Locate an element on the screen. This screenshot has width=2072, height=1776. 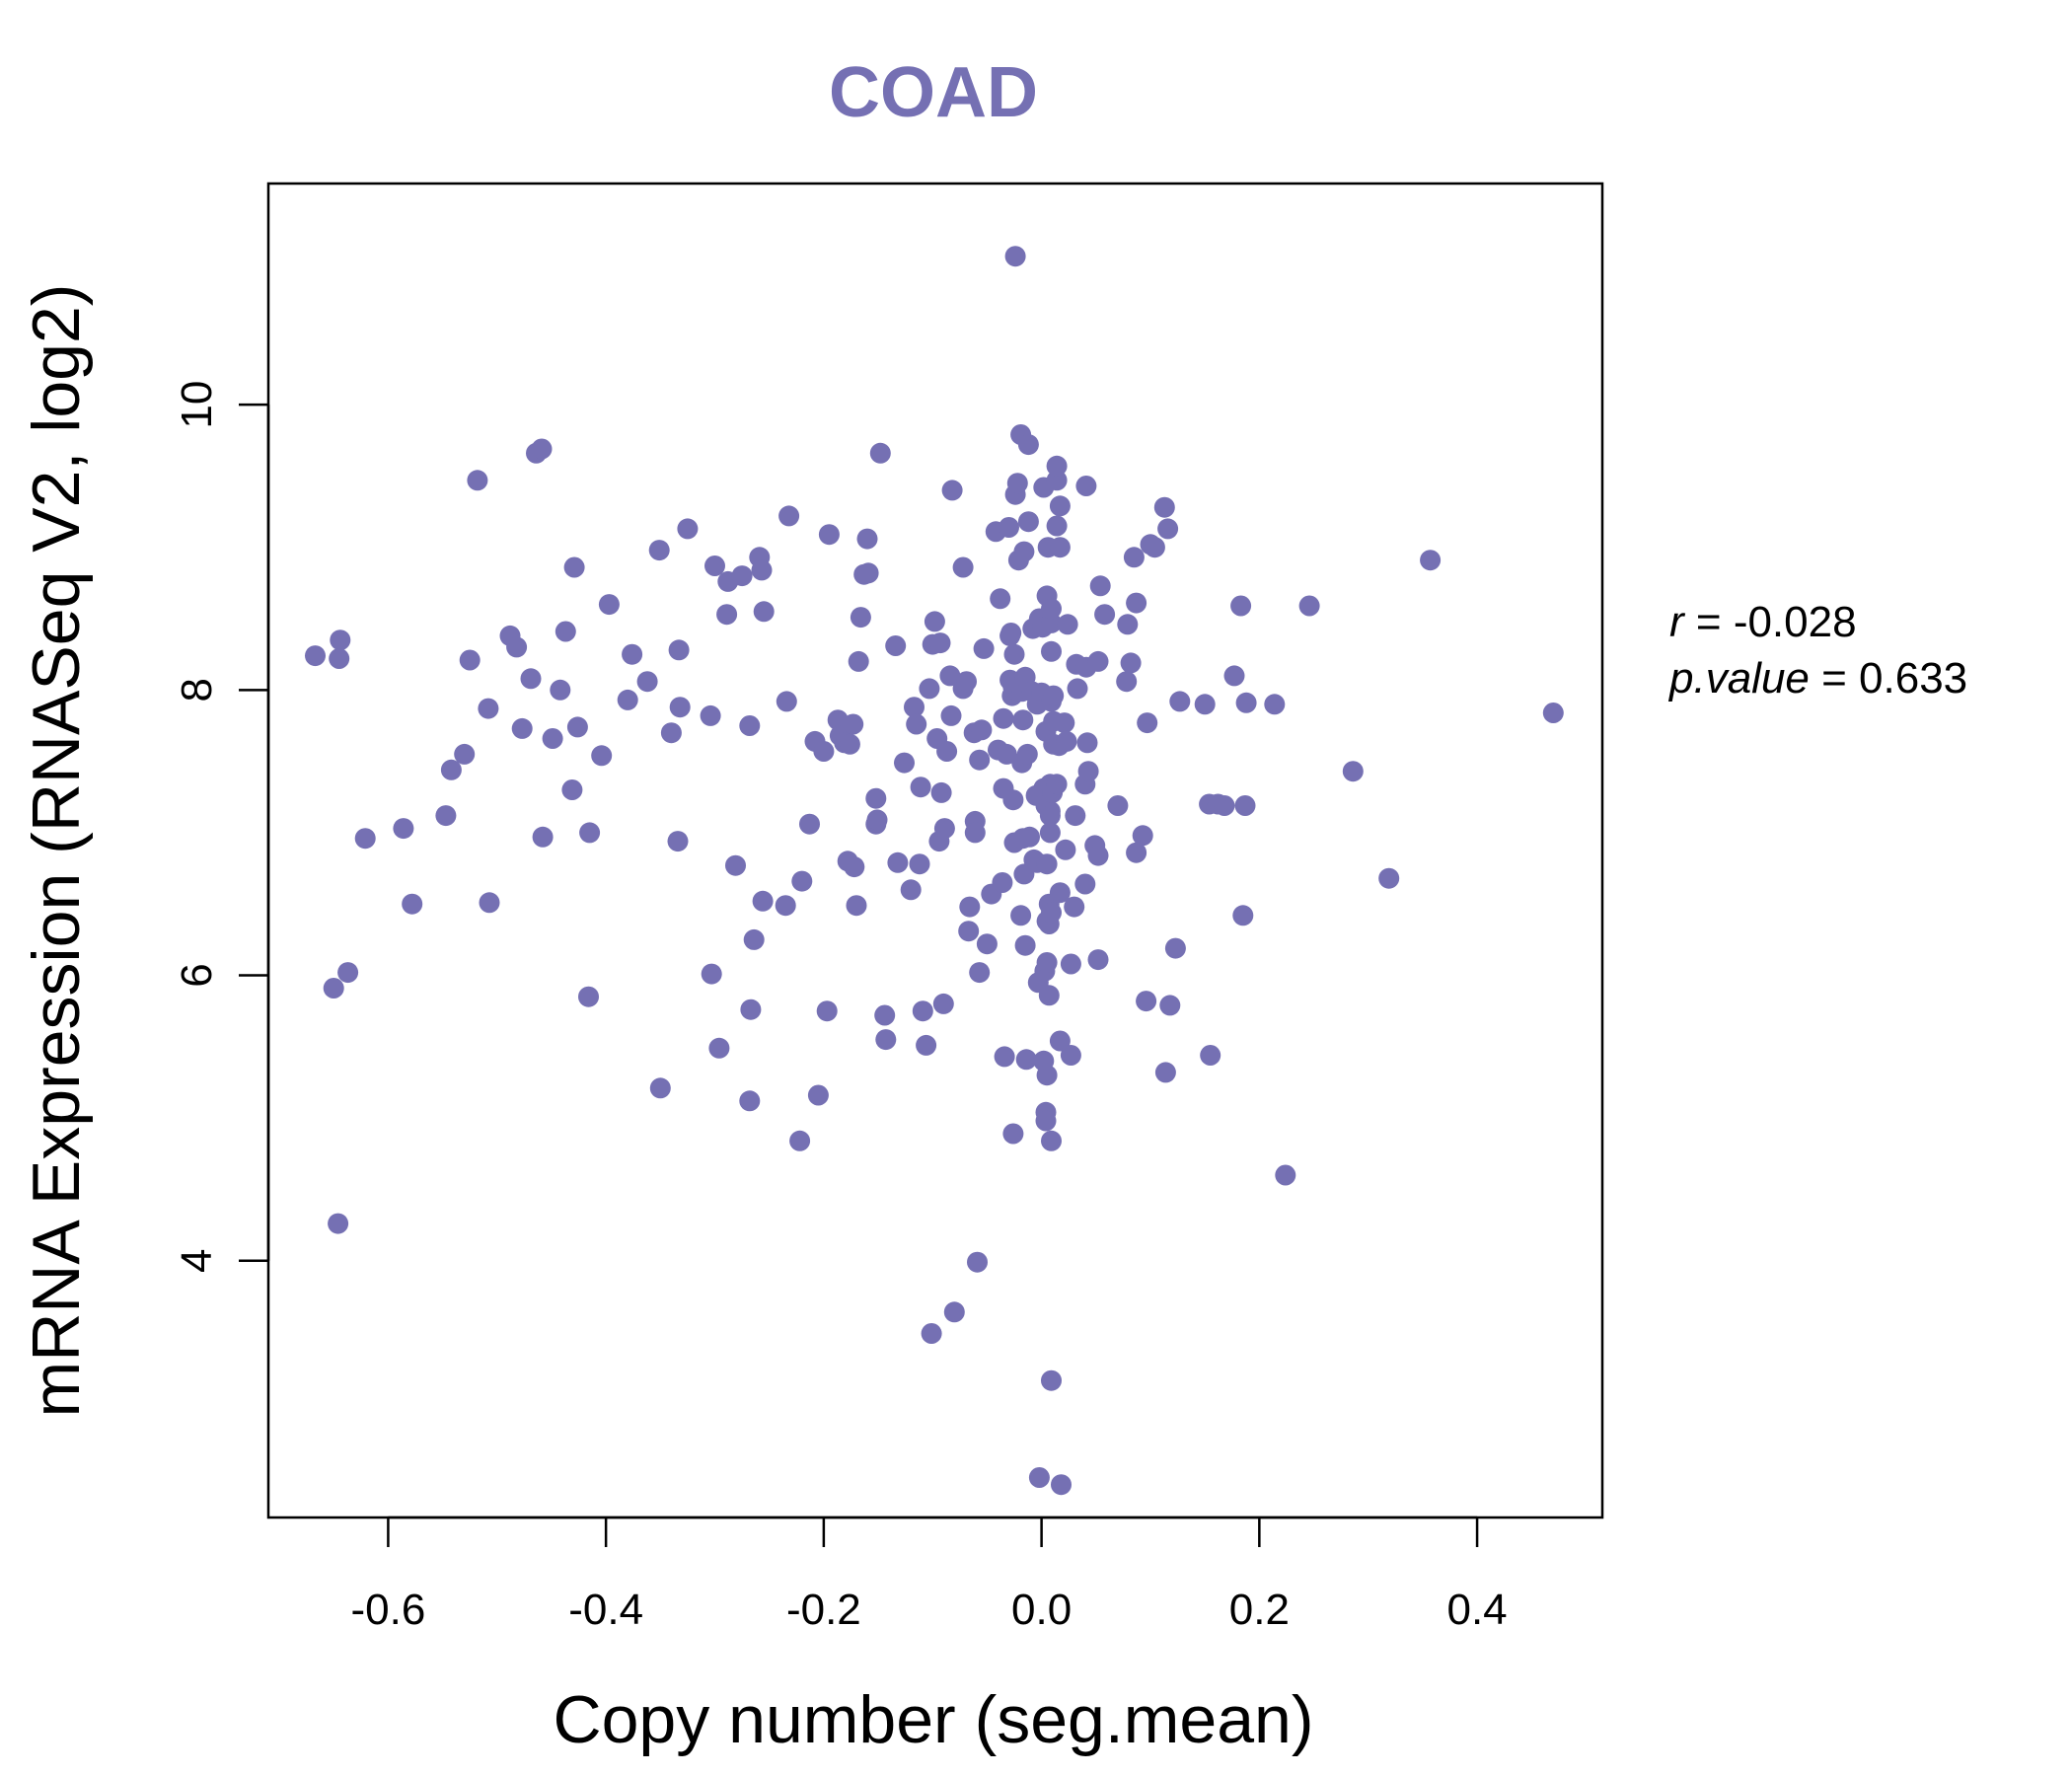
p-stat-line: p.value = 0.633 is located at coordinates (1817, 679).